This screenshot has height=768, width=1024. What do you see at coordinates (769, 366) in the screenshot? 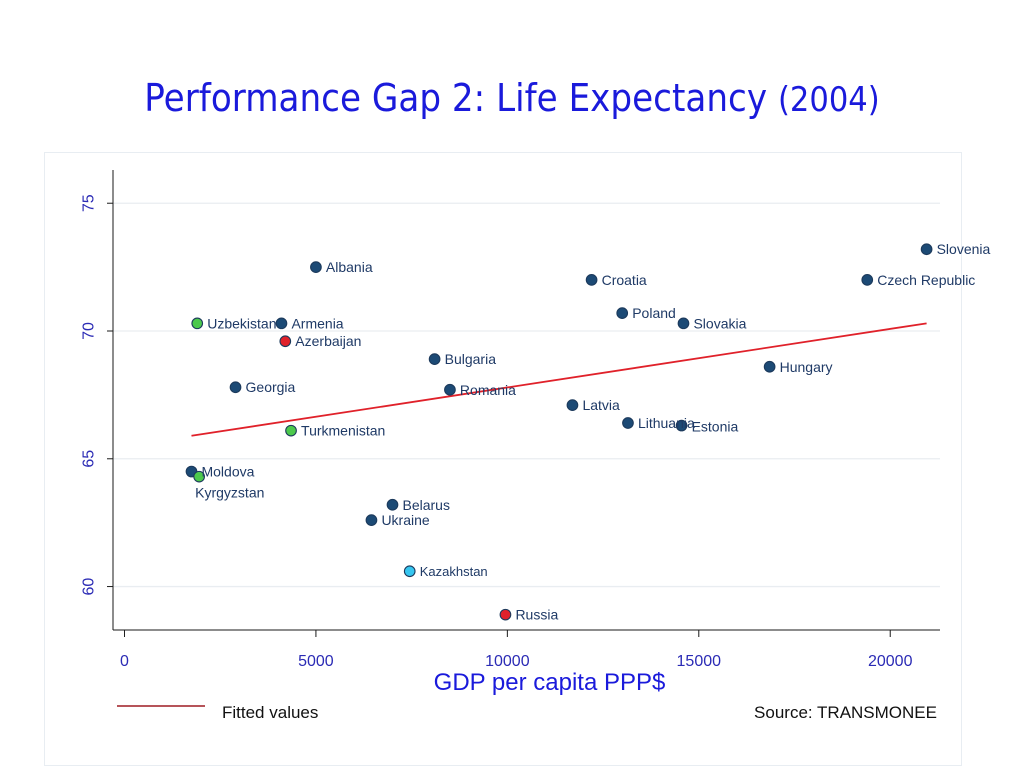
I see `point-hungary` at bounding box center [769, 366].